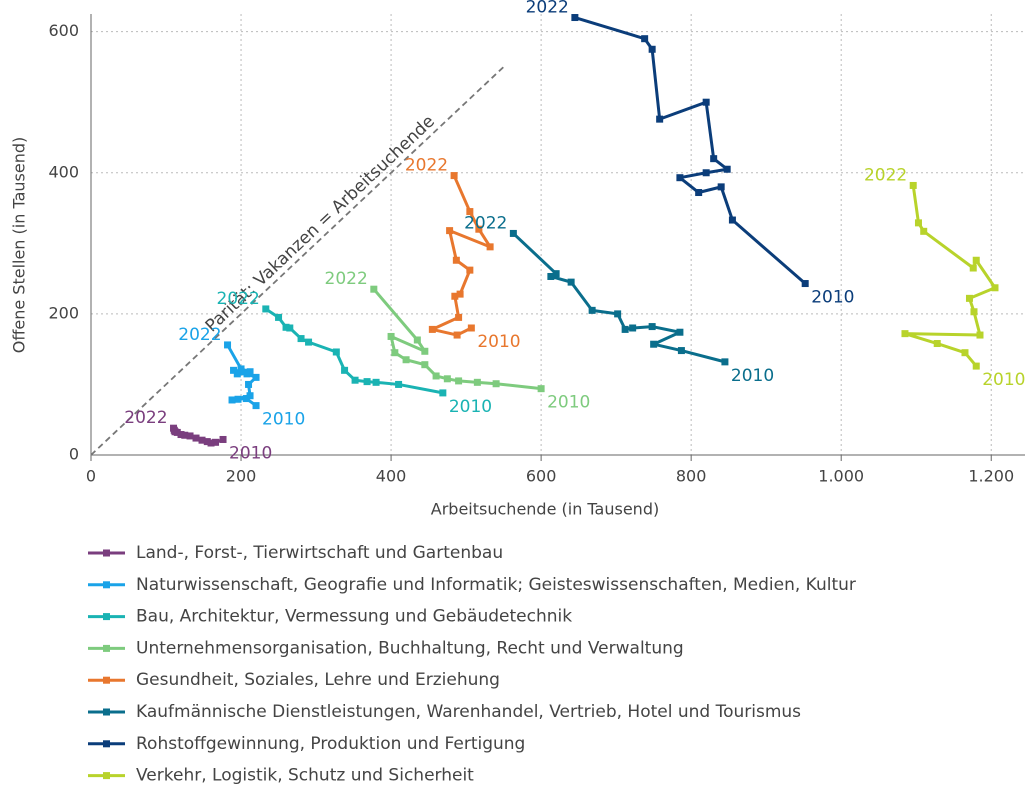 This screenshot has height=787, width=1030. What do you see at coordinates (991, 476) in the screenshot?
I see `x-tick-label: 1.200` at bounding box center [991, 476].